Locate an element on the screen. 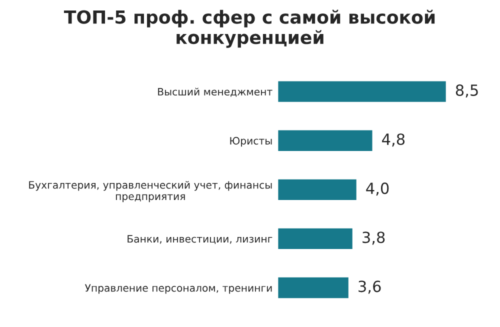 The width and height of the screenshot is (500, 327). data-label: 3,6 is located at coordinates (369, 287).